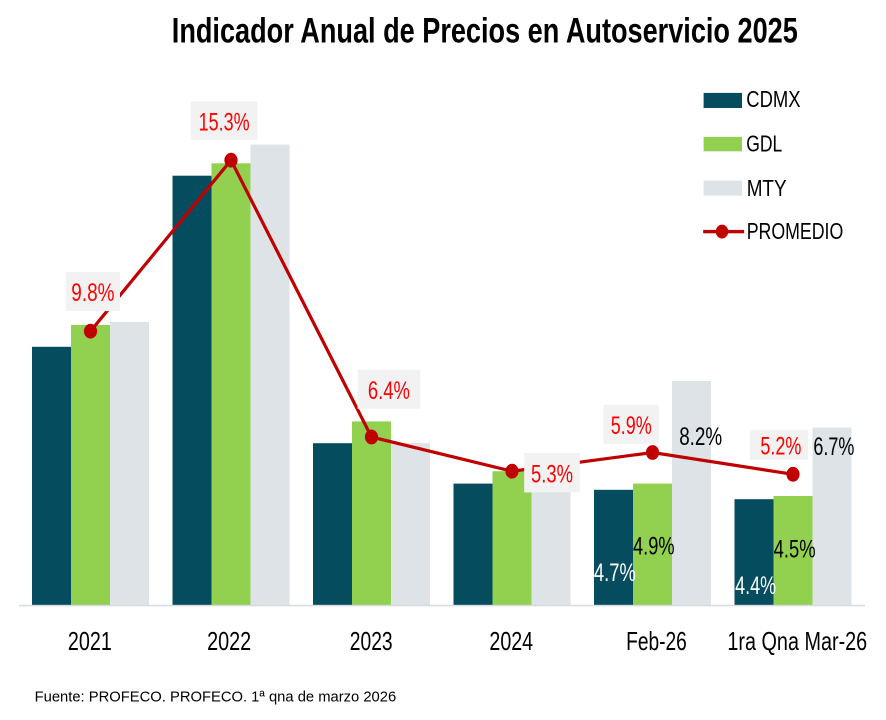  I want to click on svg-text: GDL, so click(764, 144).